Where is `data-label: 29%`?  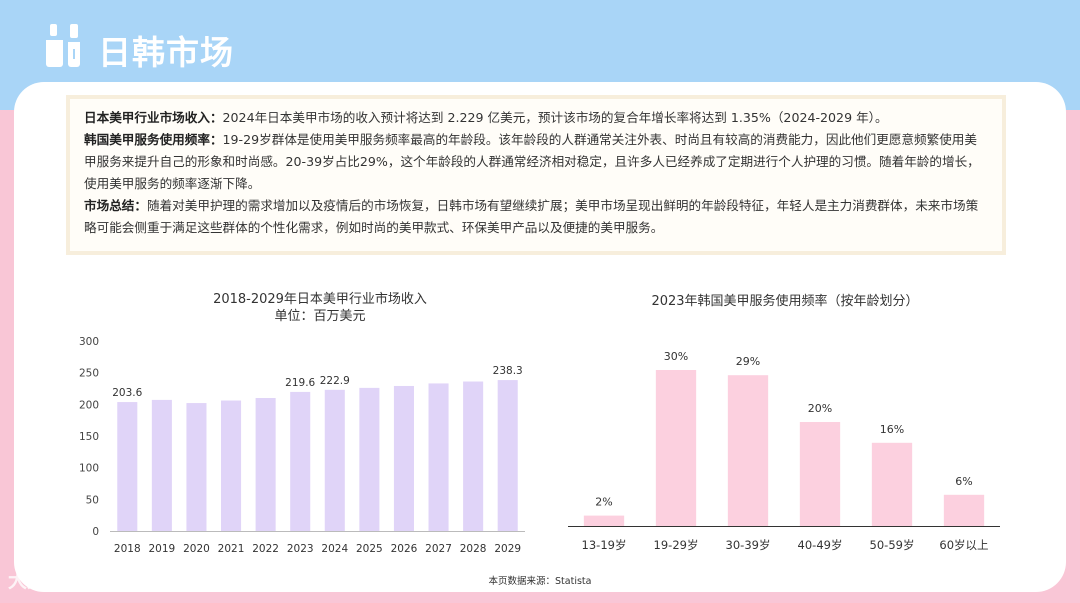
data-label: 29% is located at coordinates (748, 361).